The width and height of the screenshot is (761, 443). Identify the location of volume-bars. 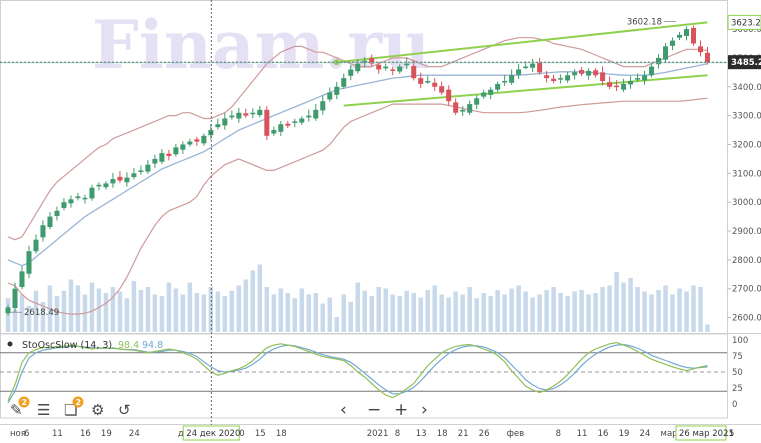
(357, 298).